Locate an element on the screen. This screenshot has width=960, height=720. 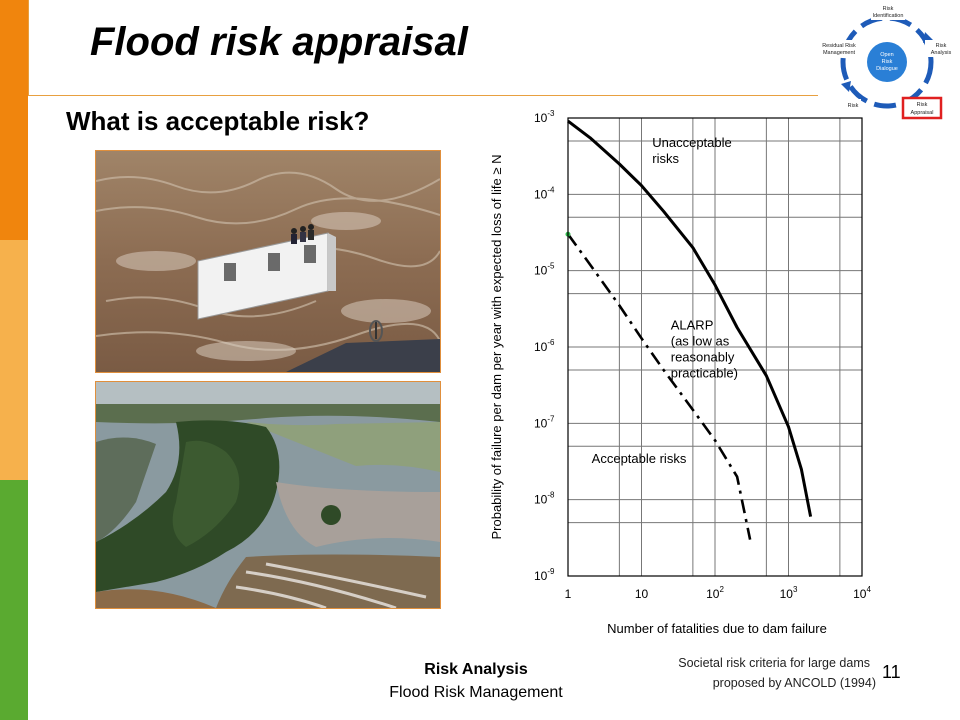
slide-title: Flood risk appraisal is located at coordinates (279, 42).